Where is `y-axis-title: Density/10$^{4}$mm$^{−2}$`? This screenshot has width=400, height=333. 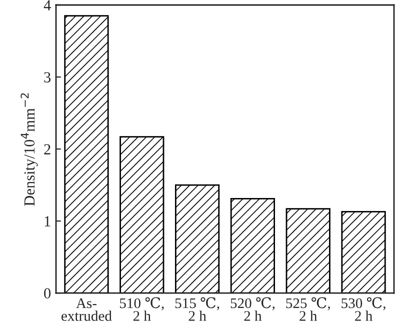
y-axis-title: Density/10$^{4}$mm$^{−2}$ is located at coordinates (29, 149).